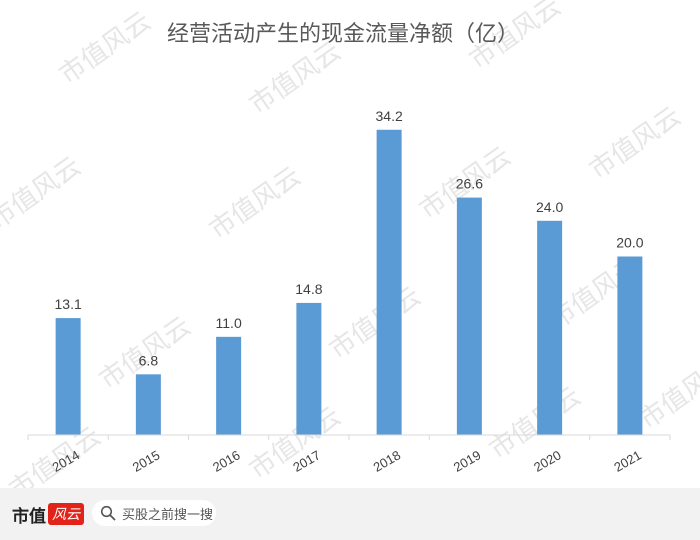 This screenshot has height=540, width=700. Describe the element at coordinates (108, 513) in the screenshot. I see `search-icon` at that location.